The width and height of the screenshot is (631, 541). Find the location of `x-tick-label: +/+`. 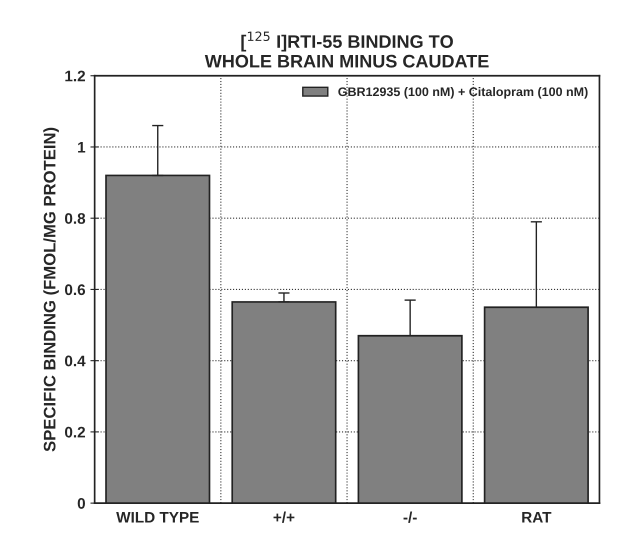

x-tick-label: +/+ is located at coordinates (284, 517).